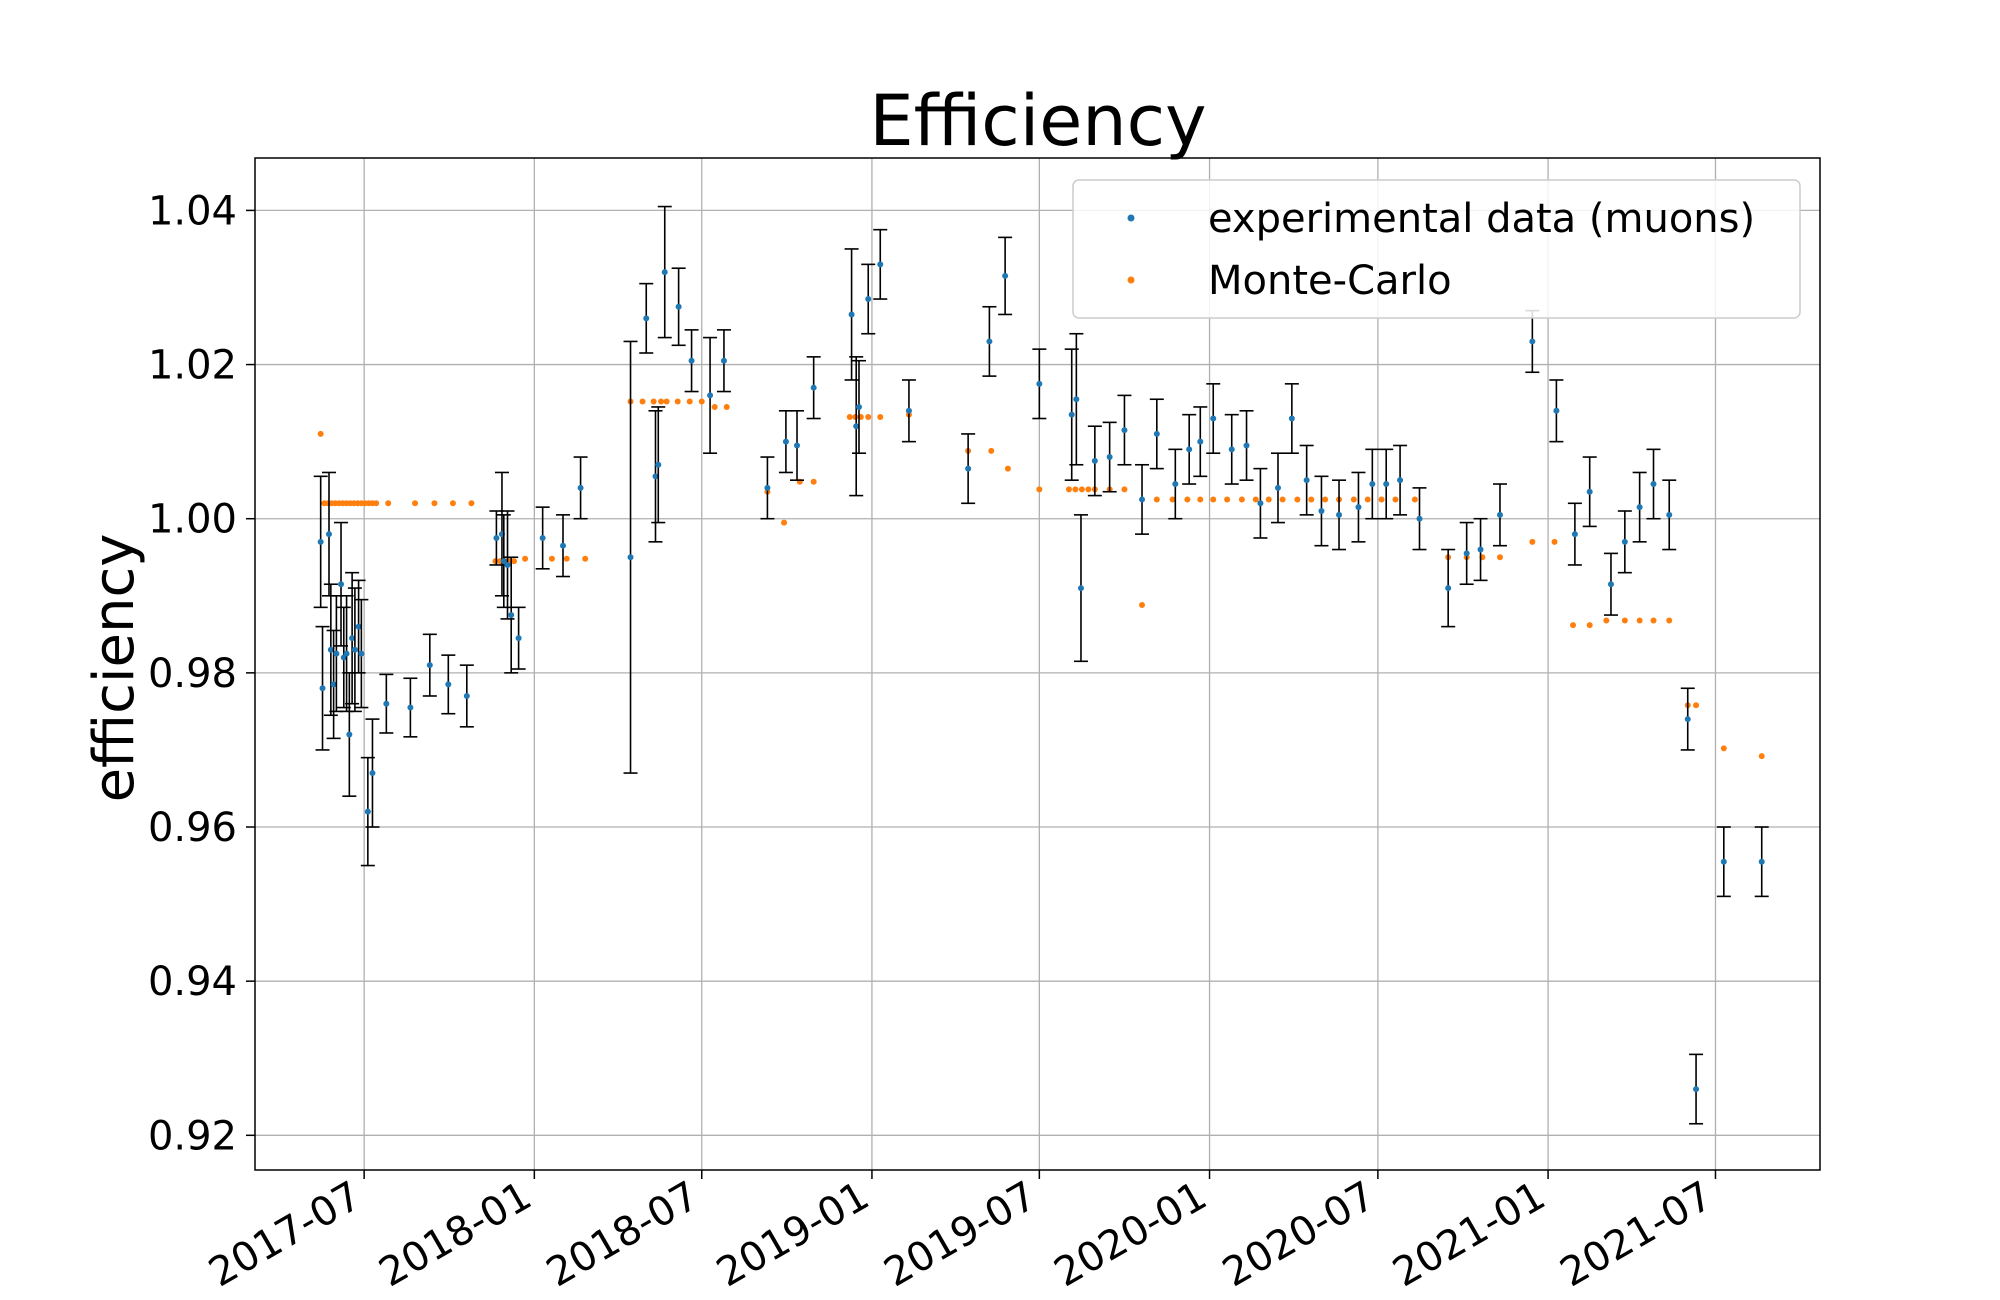  Describe the element at coordinates (1131, 218) in the screenshot. I see `legend-marker-experimental` at that location.